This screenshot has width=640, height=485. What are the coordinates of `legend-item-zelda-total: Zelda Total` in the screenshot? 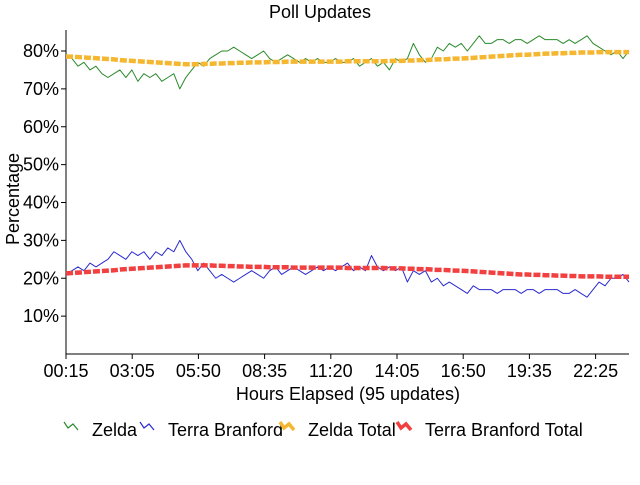 It's located at (337, 430).